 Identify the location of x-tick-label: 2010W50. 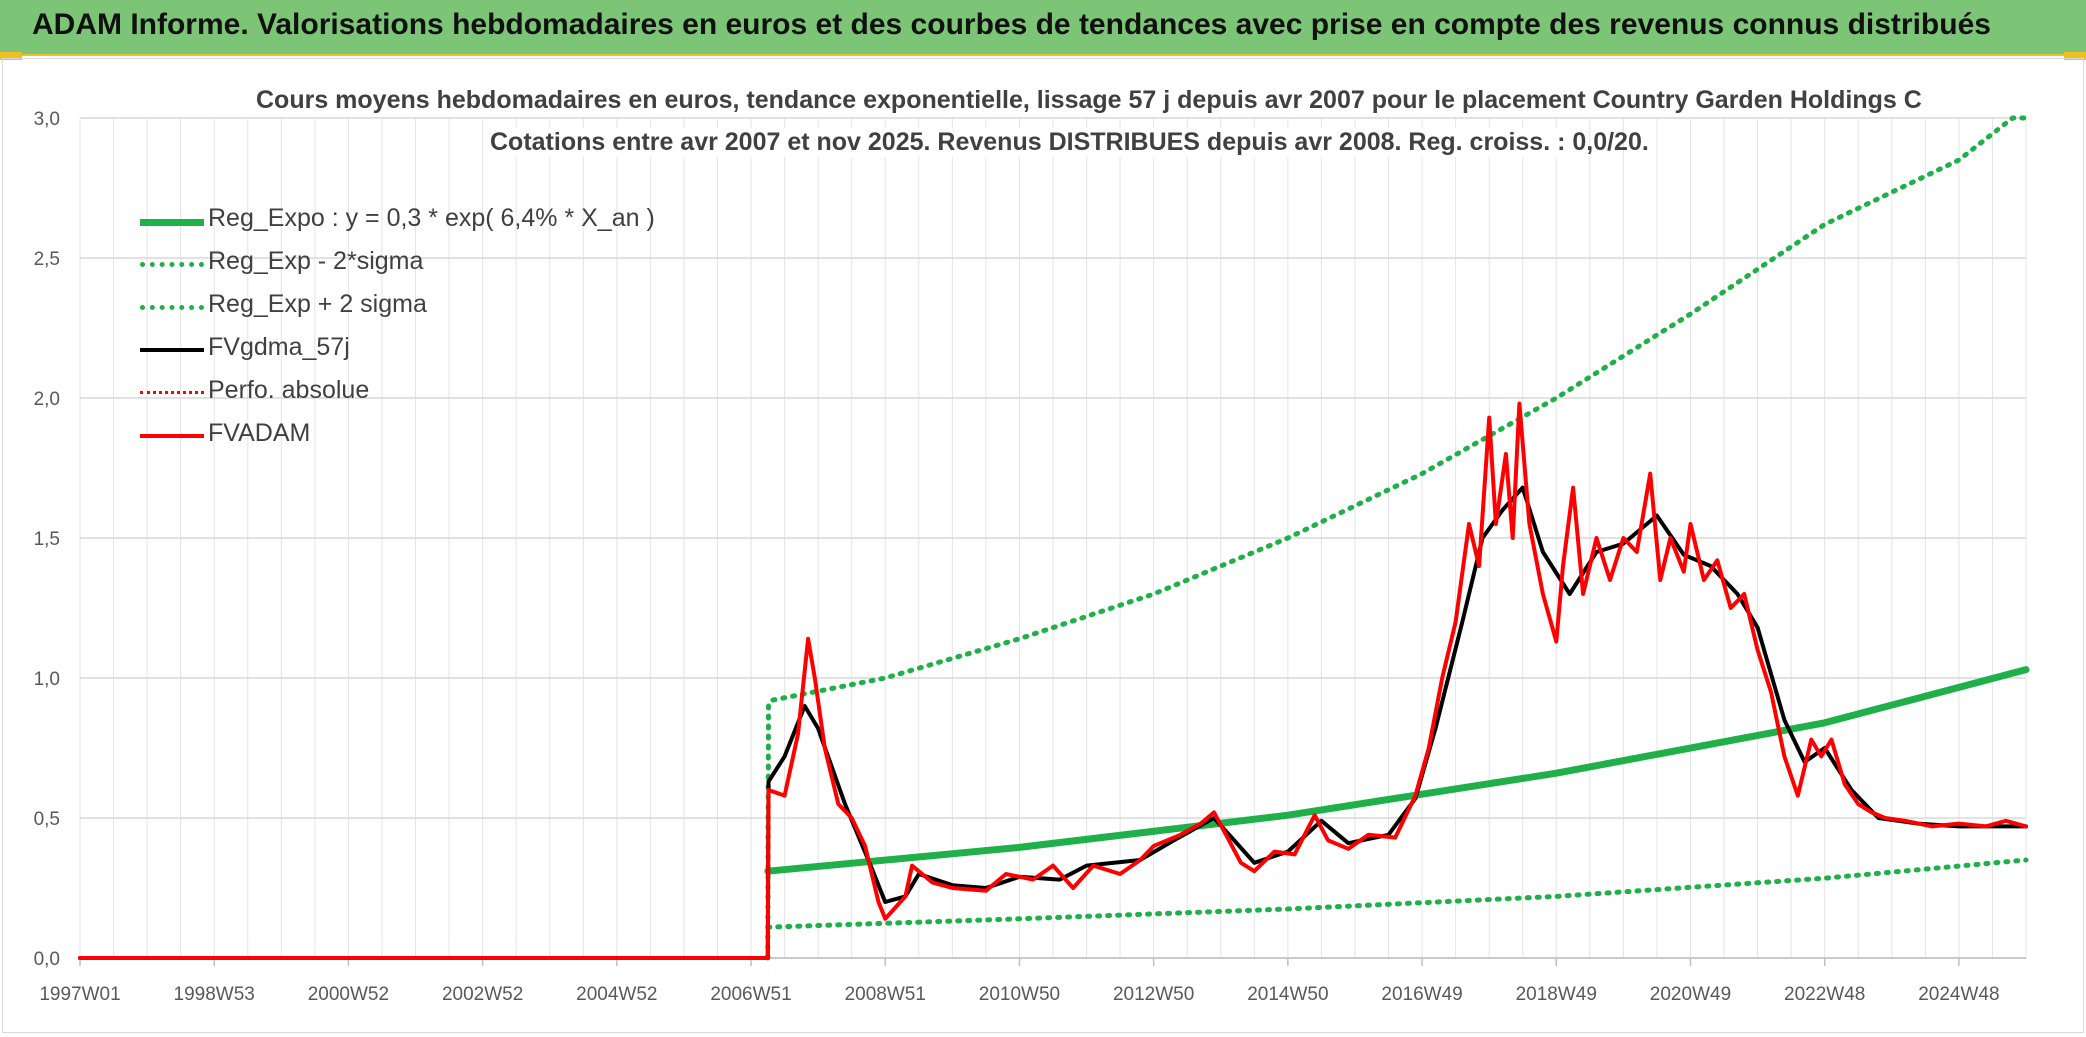
(1019, 994).